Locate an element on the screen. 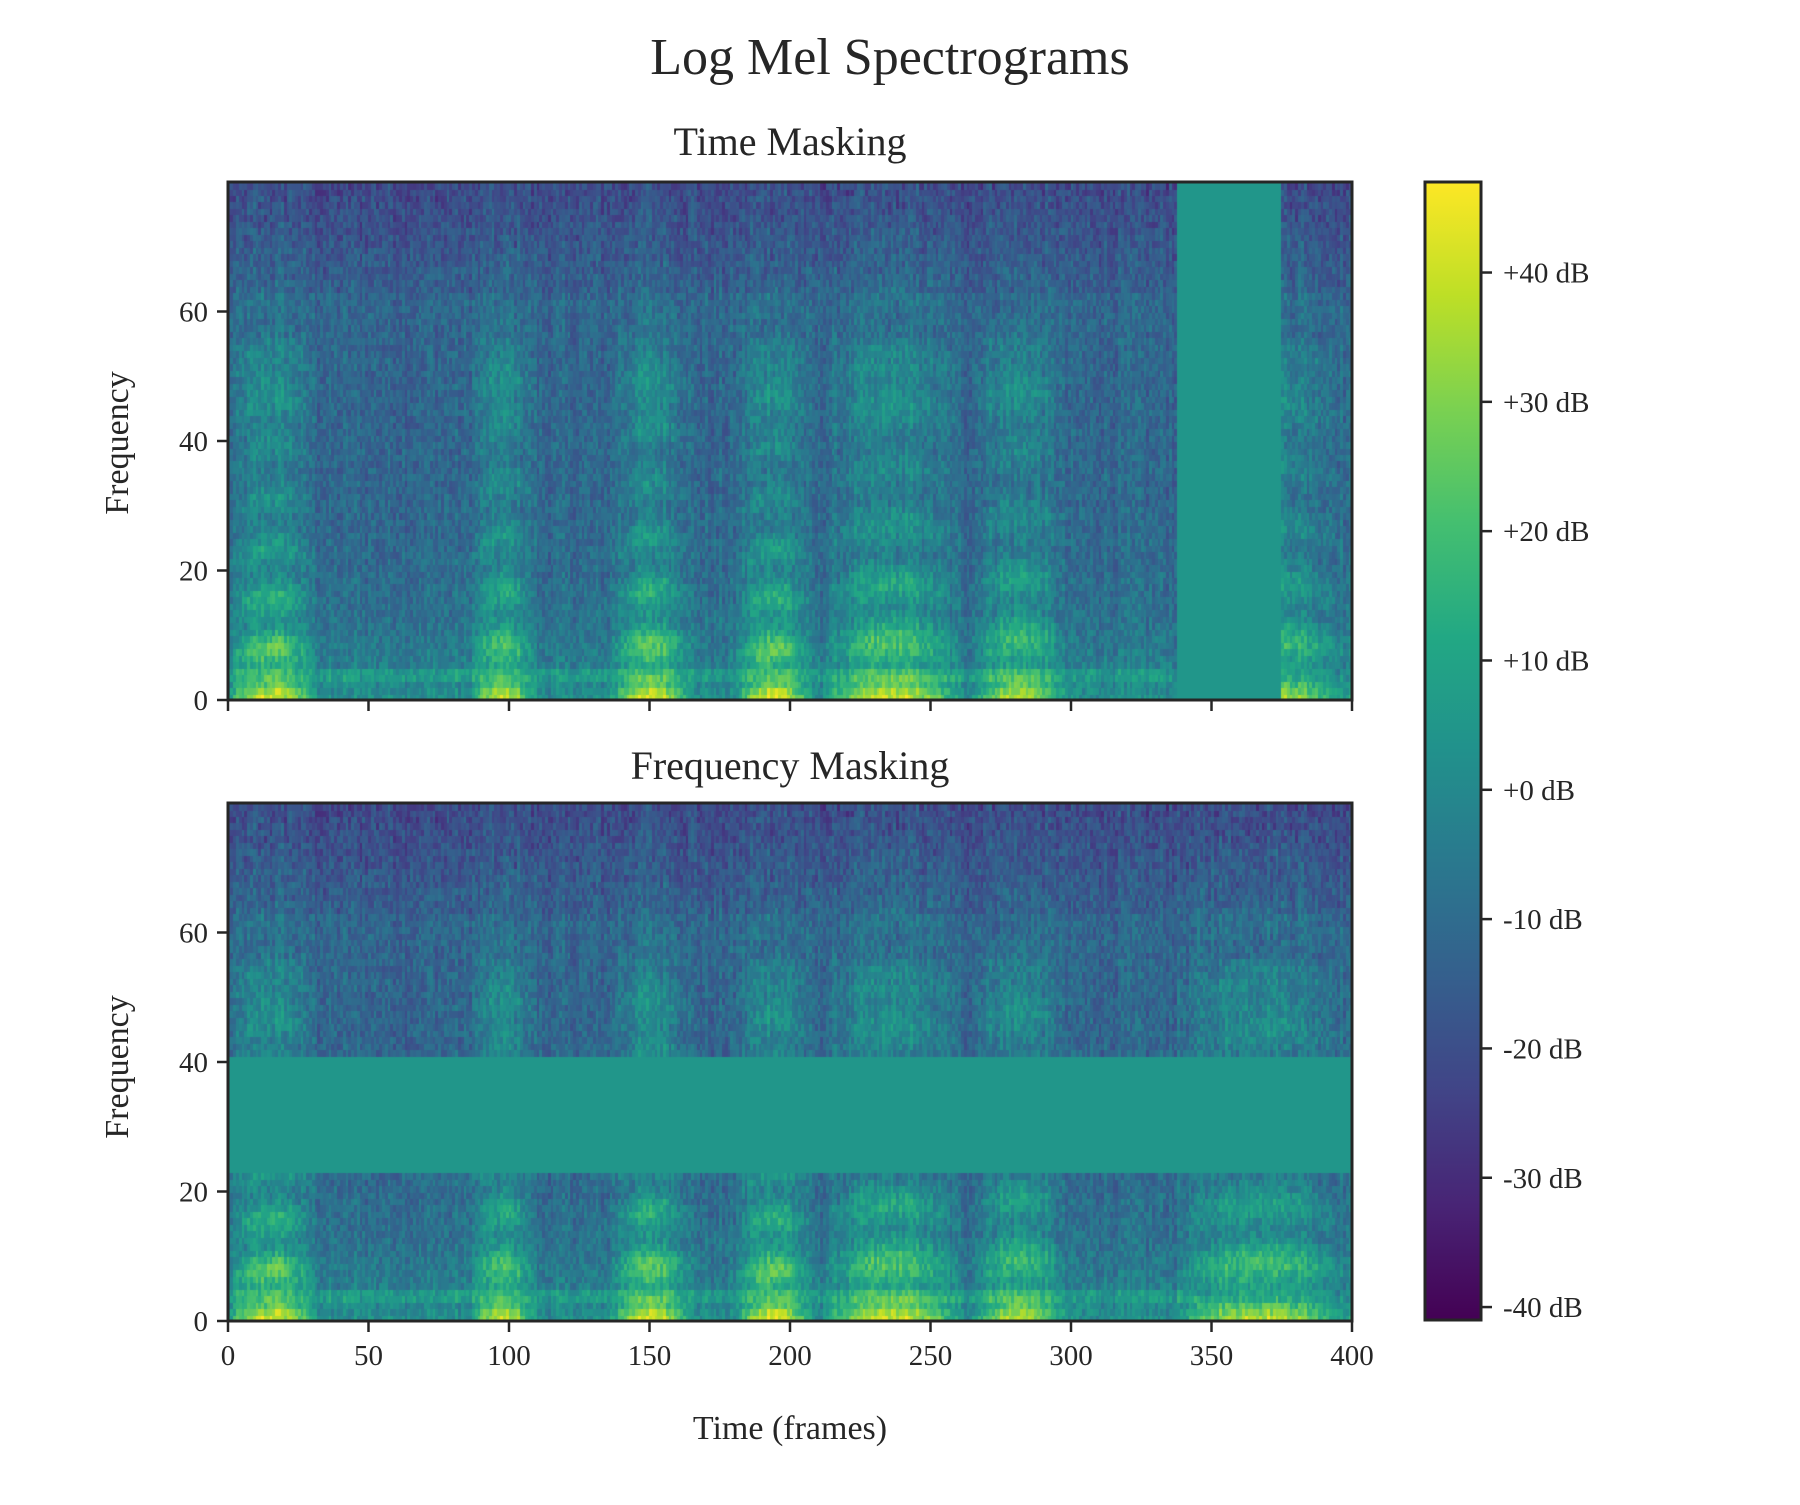  panel-1-ylabel: Frequency is located at coordinates (117, 443).